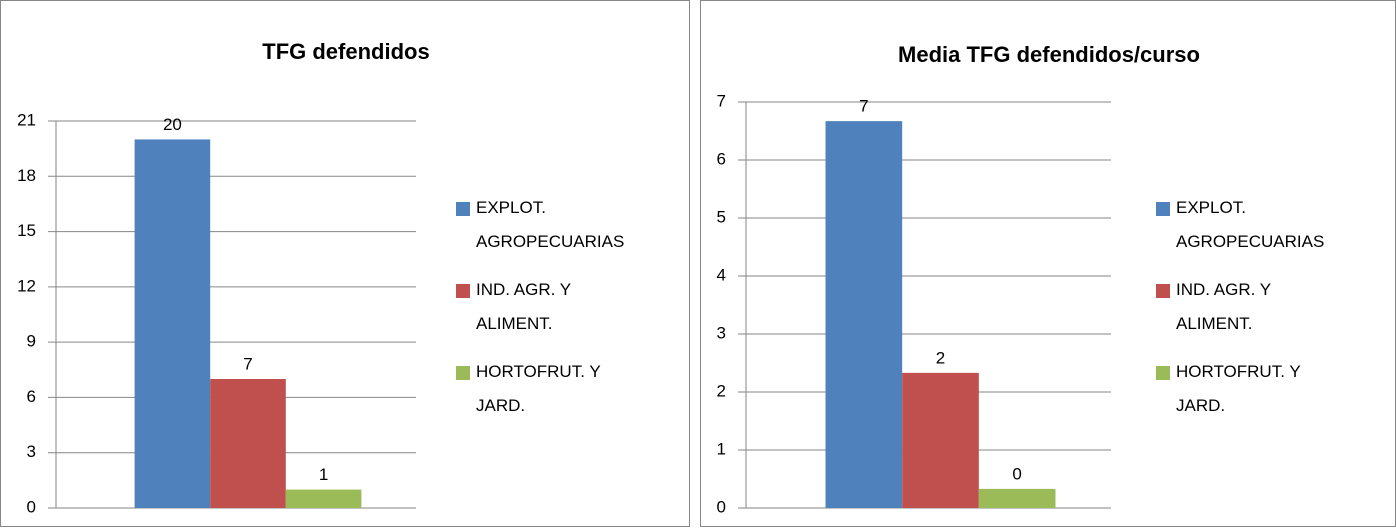  I want to click on chart-title: TFG defendidos, so click(345, 51).